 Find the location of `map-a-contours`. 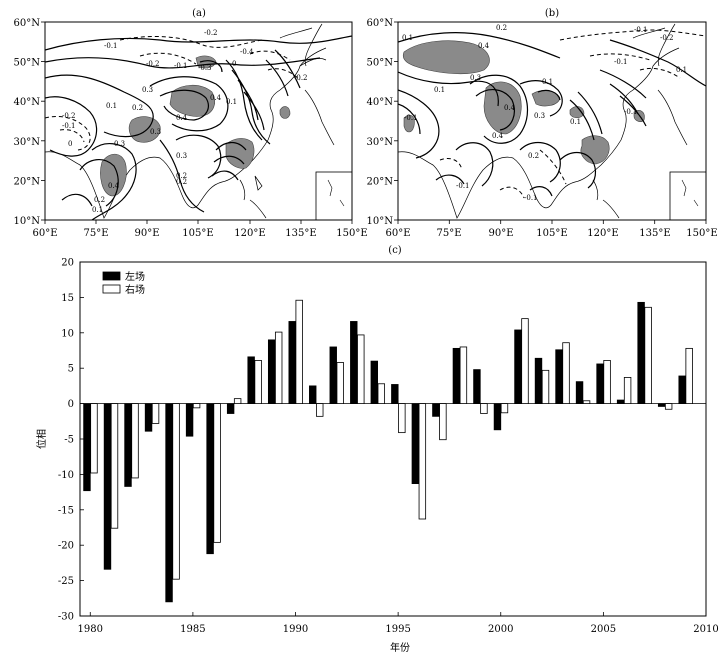

map-a-contours is located at coordinates (198, 127).